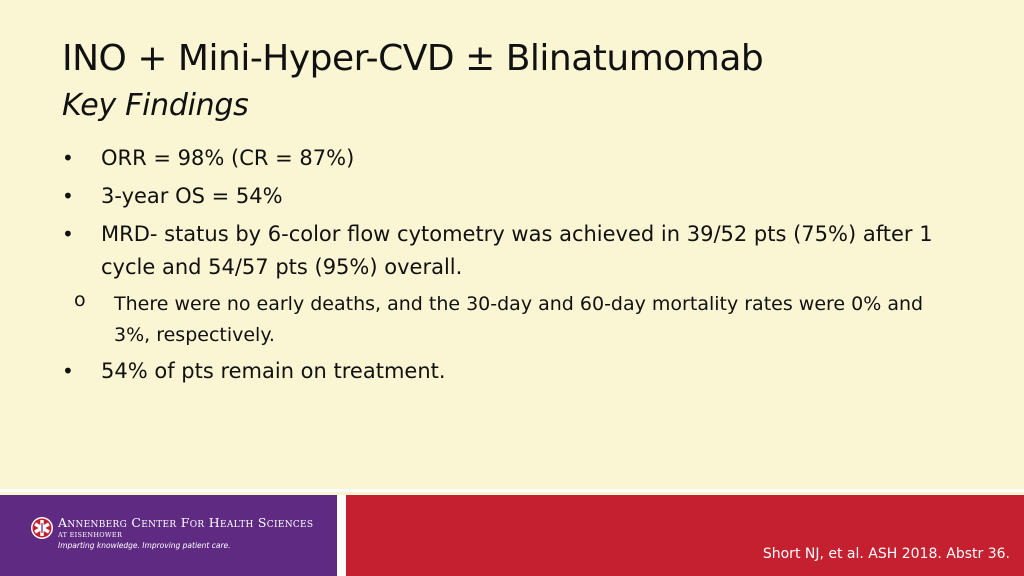 The width and height of the screenshot is (1024, 576). What do you see at coordinates (685, 535) in the screenshot?
I see `footer-citation-band` at bounding box center [685, 535].